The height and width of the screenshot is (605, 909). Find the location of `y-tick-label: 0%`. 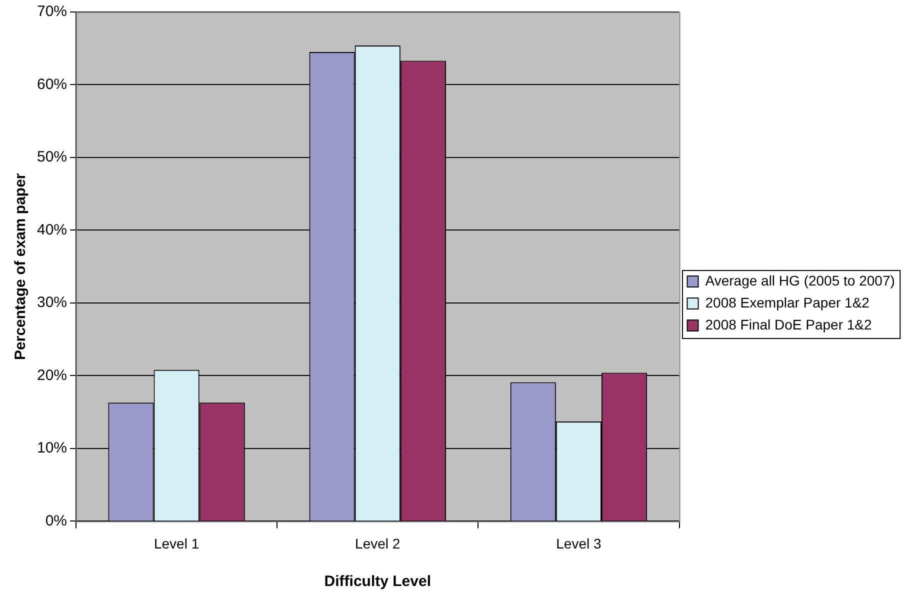

y-tick-label: 0% is located at coordinates (56, 521).